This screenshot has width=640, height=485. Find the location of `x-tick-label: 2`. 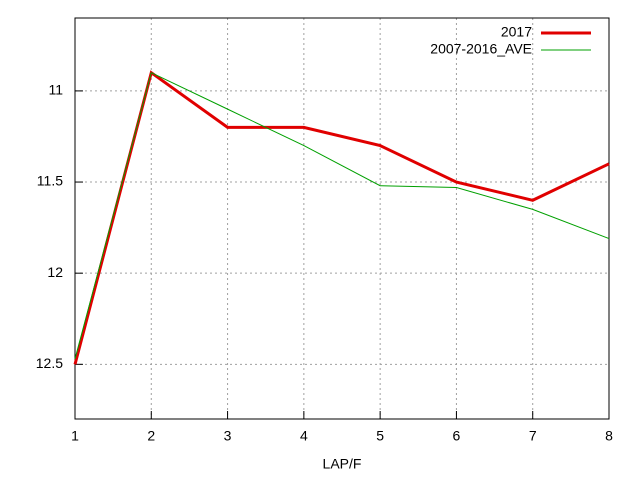

x-tick-label: 2 is located at coordinates (151, 436).